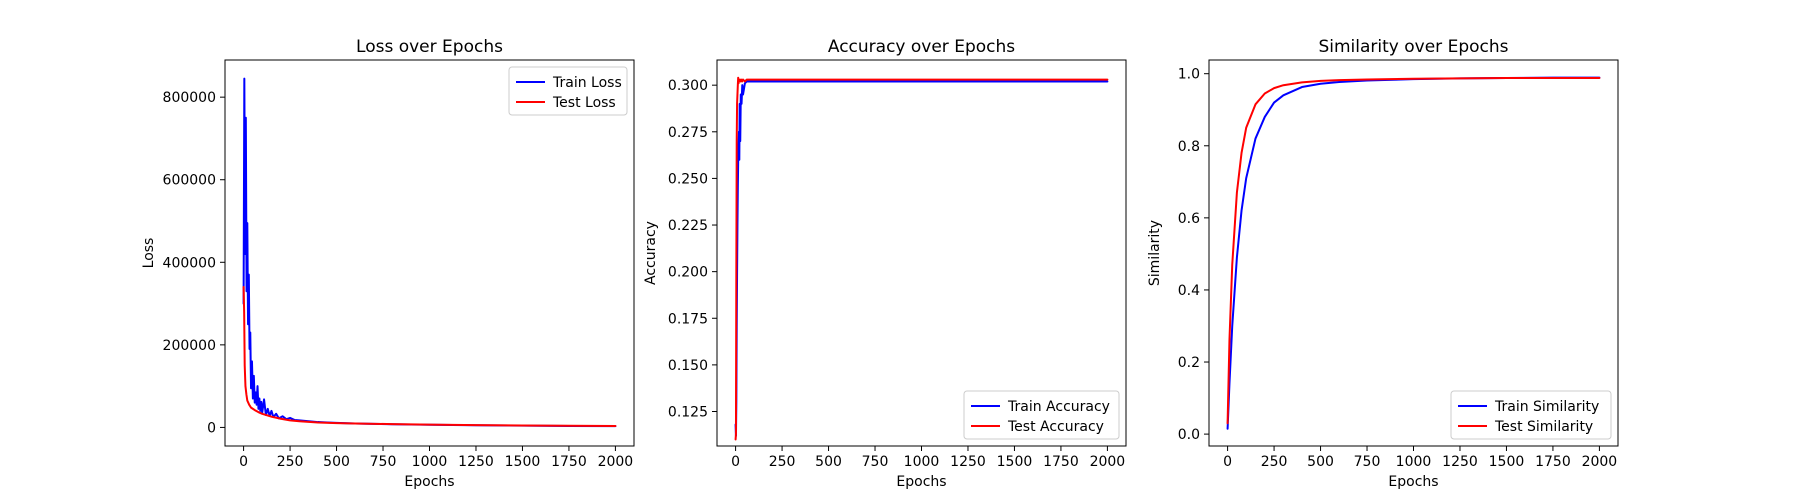  What do you see at coordinates (875, 462) in the screenshot?
I see `accuracy-x-tick-label: 750` at bounding box center [875, 462].